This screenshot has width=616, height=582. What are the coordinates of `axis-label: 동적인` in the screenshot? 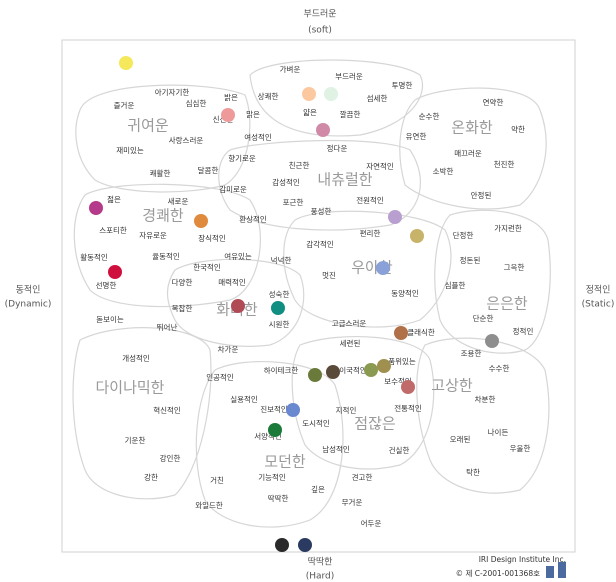 It's located at (28, 290).